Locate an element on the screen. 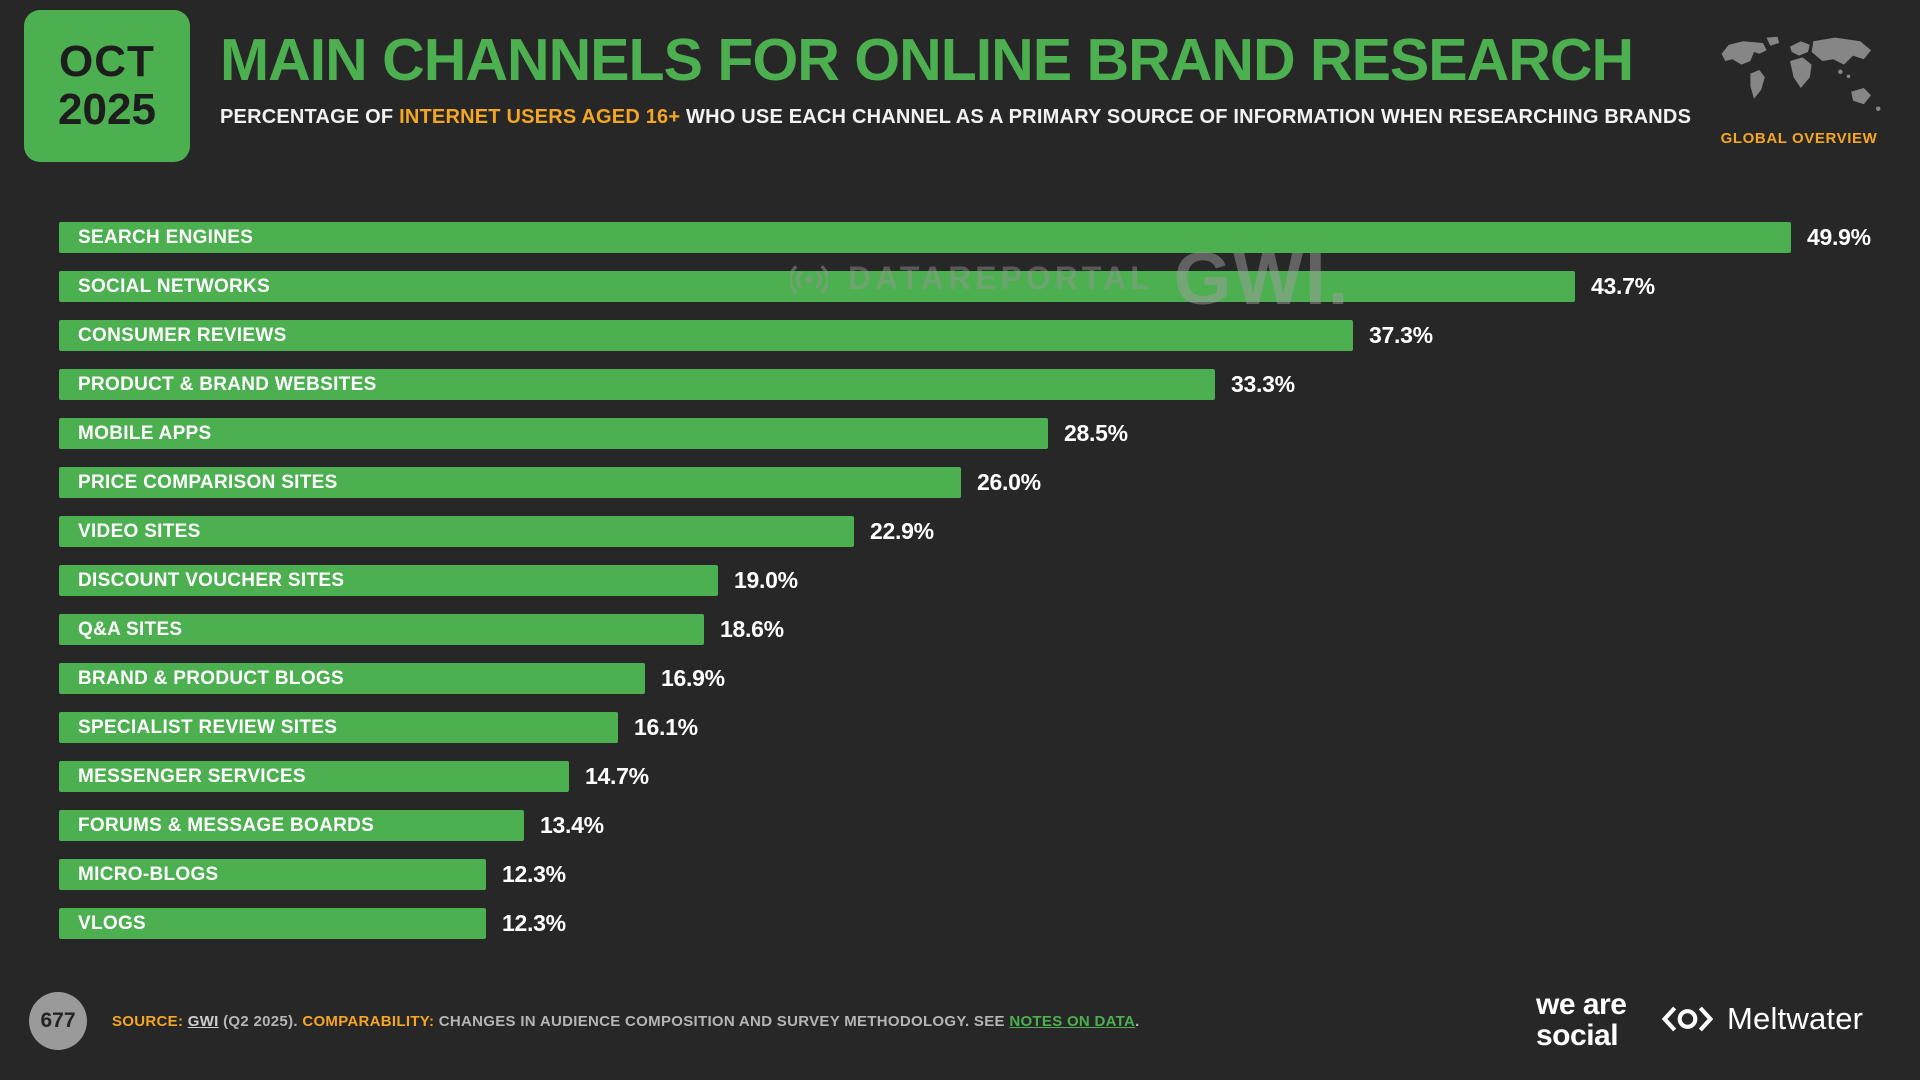 This screenshot has width=1920, height=1080. bar-row-product-brand-websites: PRODUCT & BRAND WEBSITES 33.3% is located at coordinates (965, 384).